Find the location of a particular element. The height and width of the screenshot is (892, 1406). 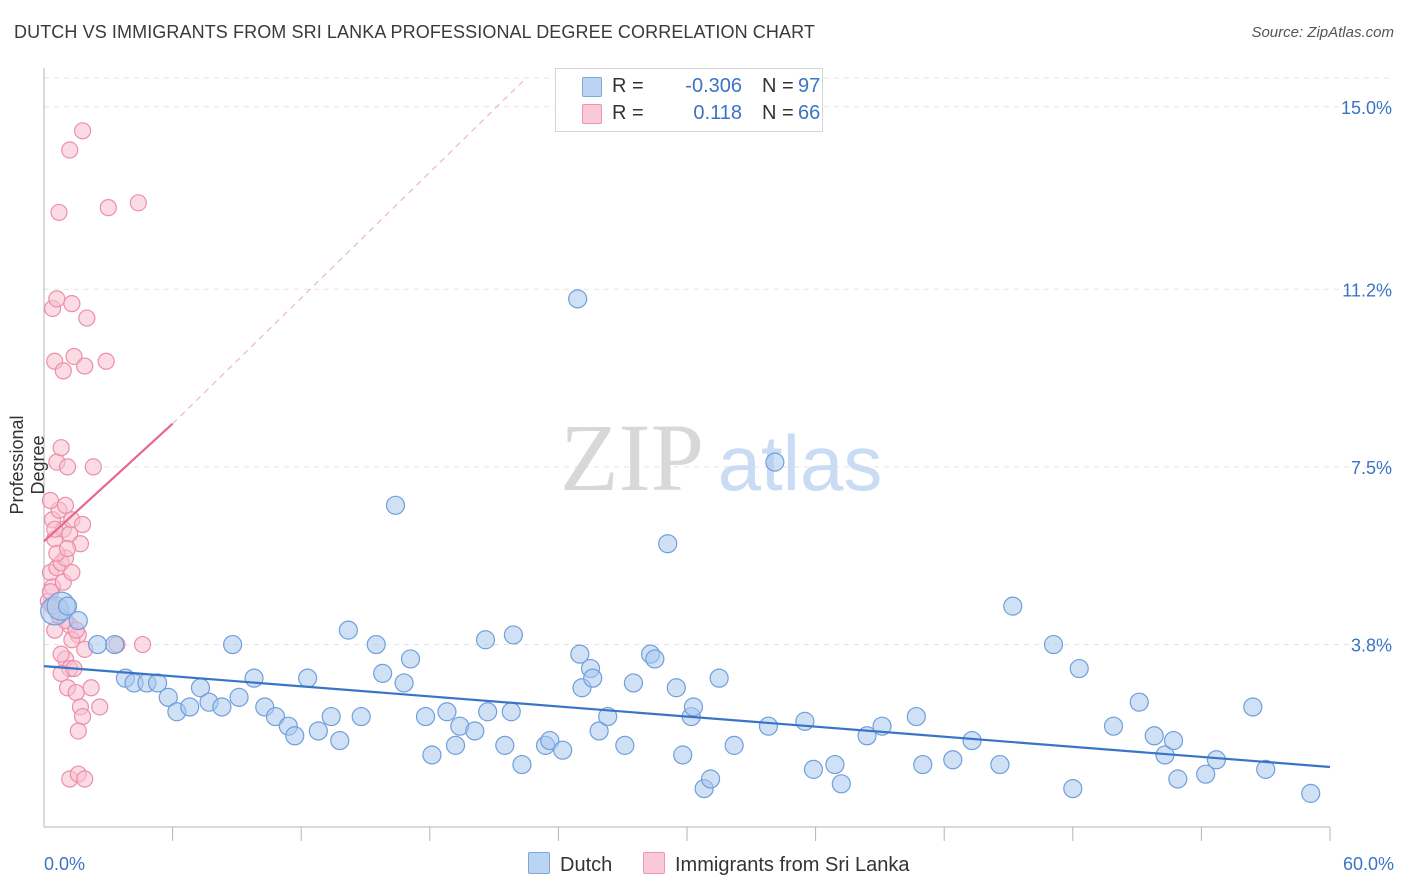

y-tick-label: 11.2% is located at coordinates (1367, 290).